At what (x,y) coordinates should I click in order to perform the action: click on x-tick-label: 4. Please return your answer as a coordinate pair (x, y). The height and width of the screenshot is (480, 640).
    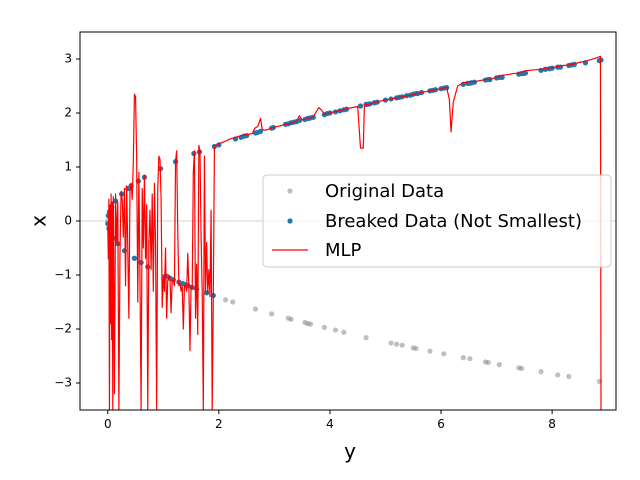
    Looking at the image, I should click on (330, 424).